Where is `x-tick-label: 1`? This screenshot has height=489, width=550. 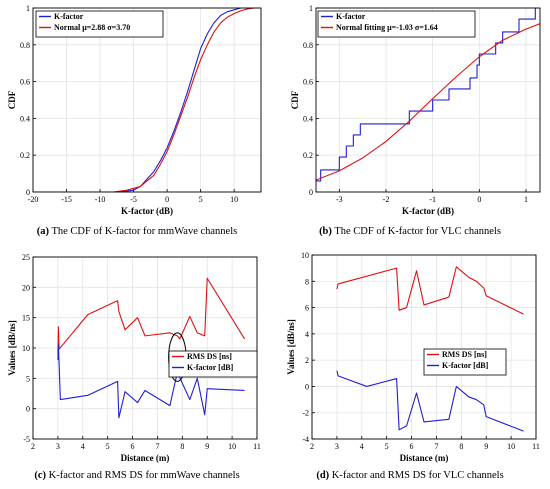 x-tick-label: 1 is located at coordinates (526, 199).